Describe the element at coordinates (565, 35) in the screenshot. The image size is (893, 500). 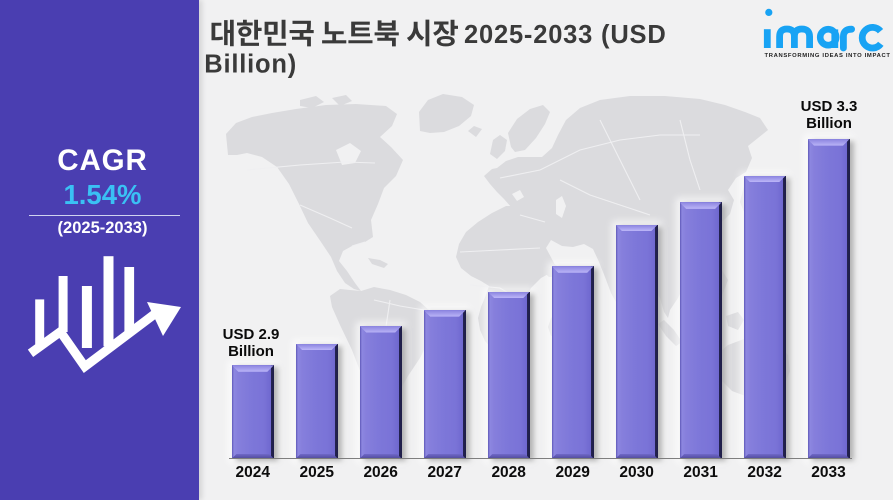
I see `svg-text: 2025-2033 (USD` at that location.